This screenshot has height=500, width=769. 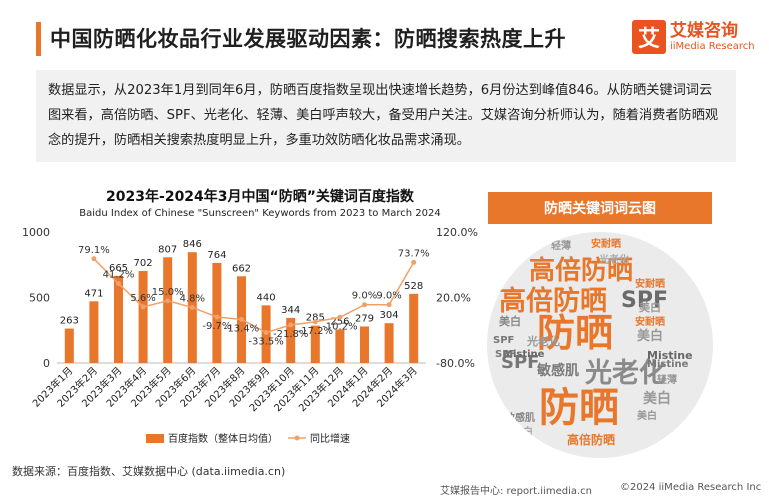 I want to click on bar-value-label: 440, so click(x=266, y=297).